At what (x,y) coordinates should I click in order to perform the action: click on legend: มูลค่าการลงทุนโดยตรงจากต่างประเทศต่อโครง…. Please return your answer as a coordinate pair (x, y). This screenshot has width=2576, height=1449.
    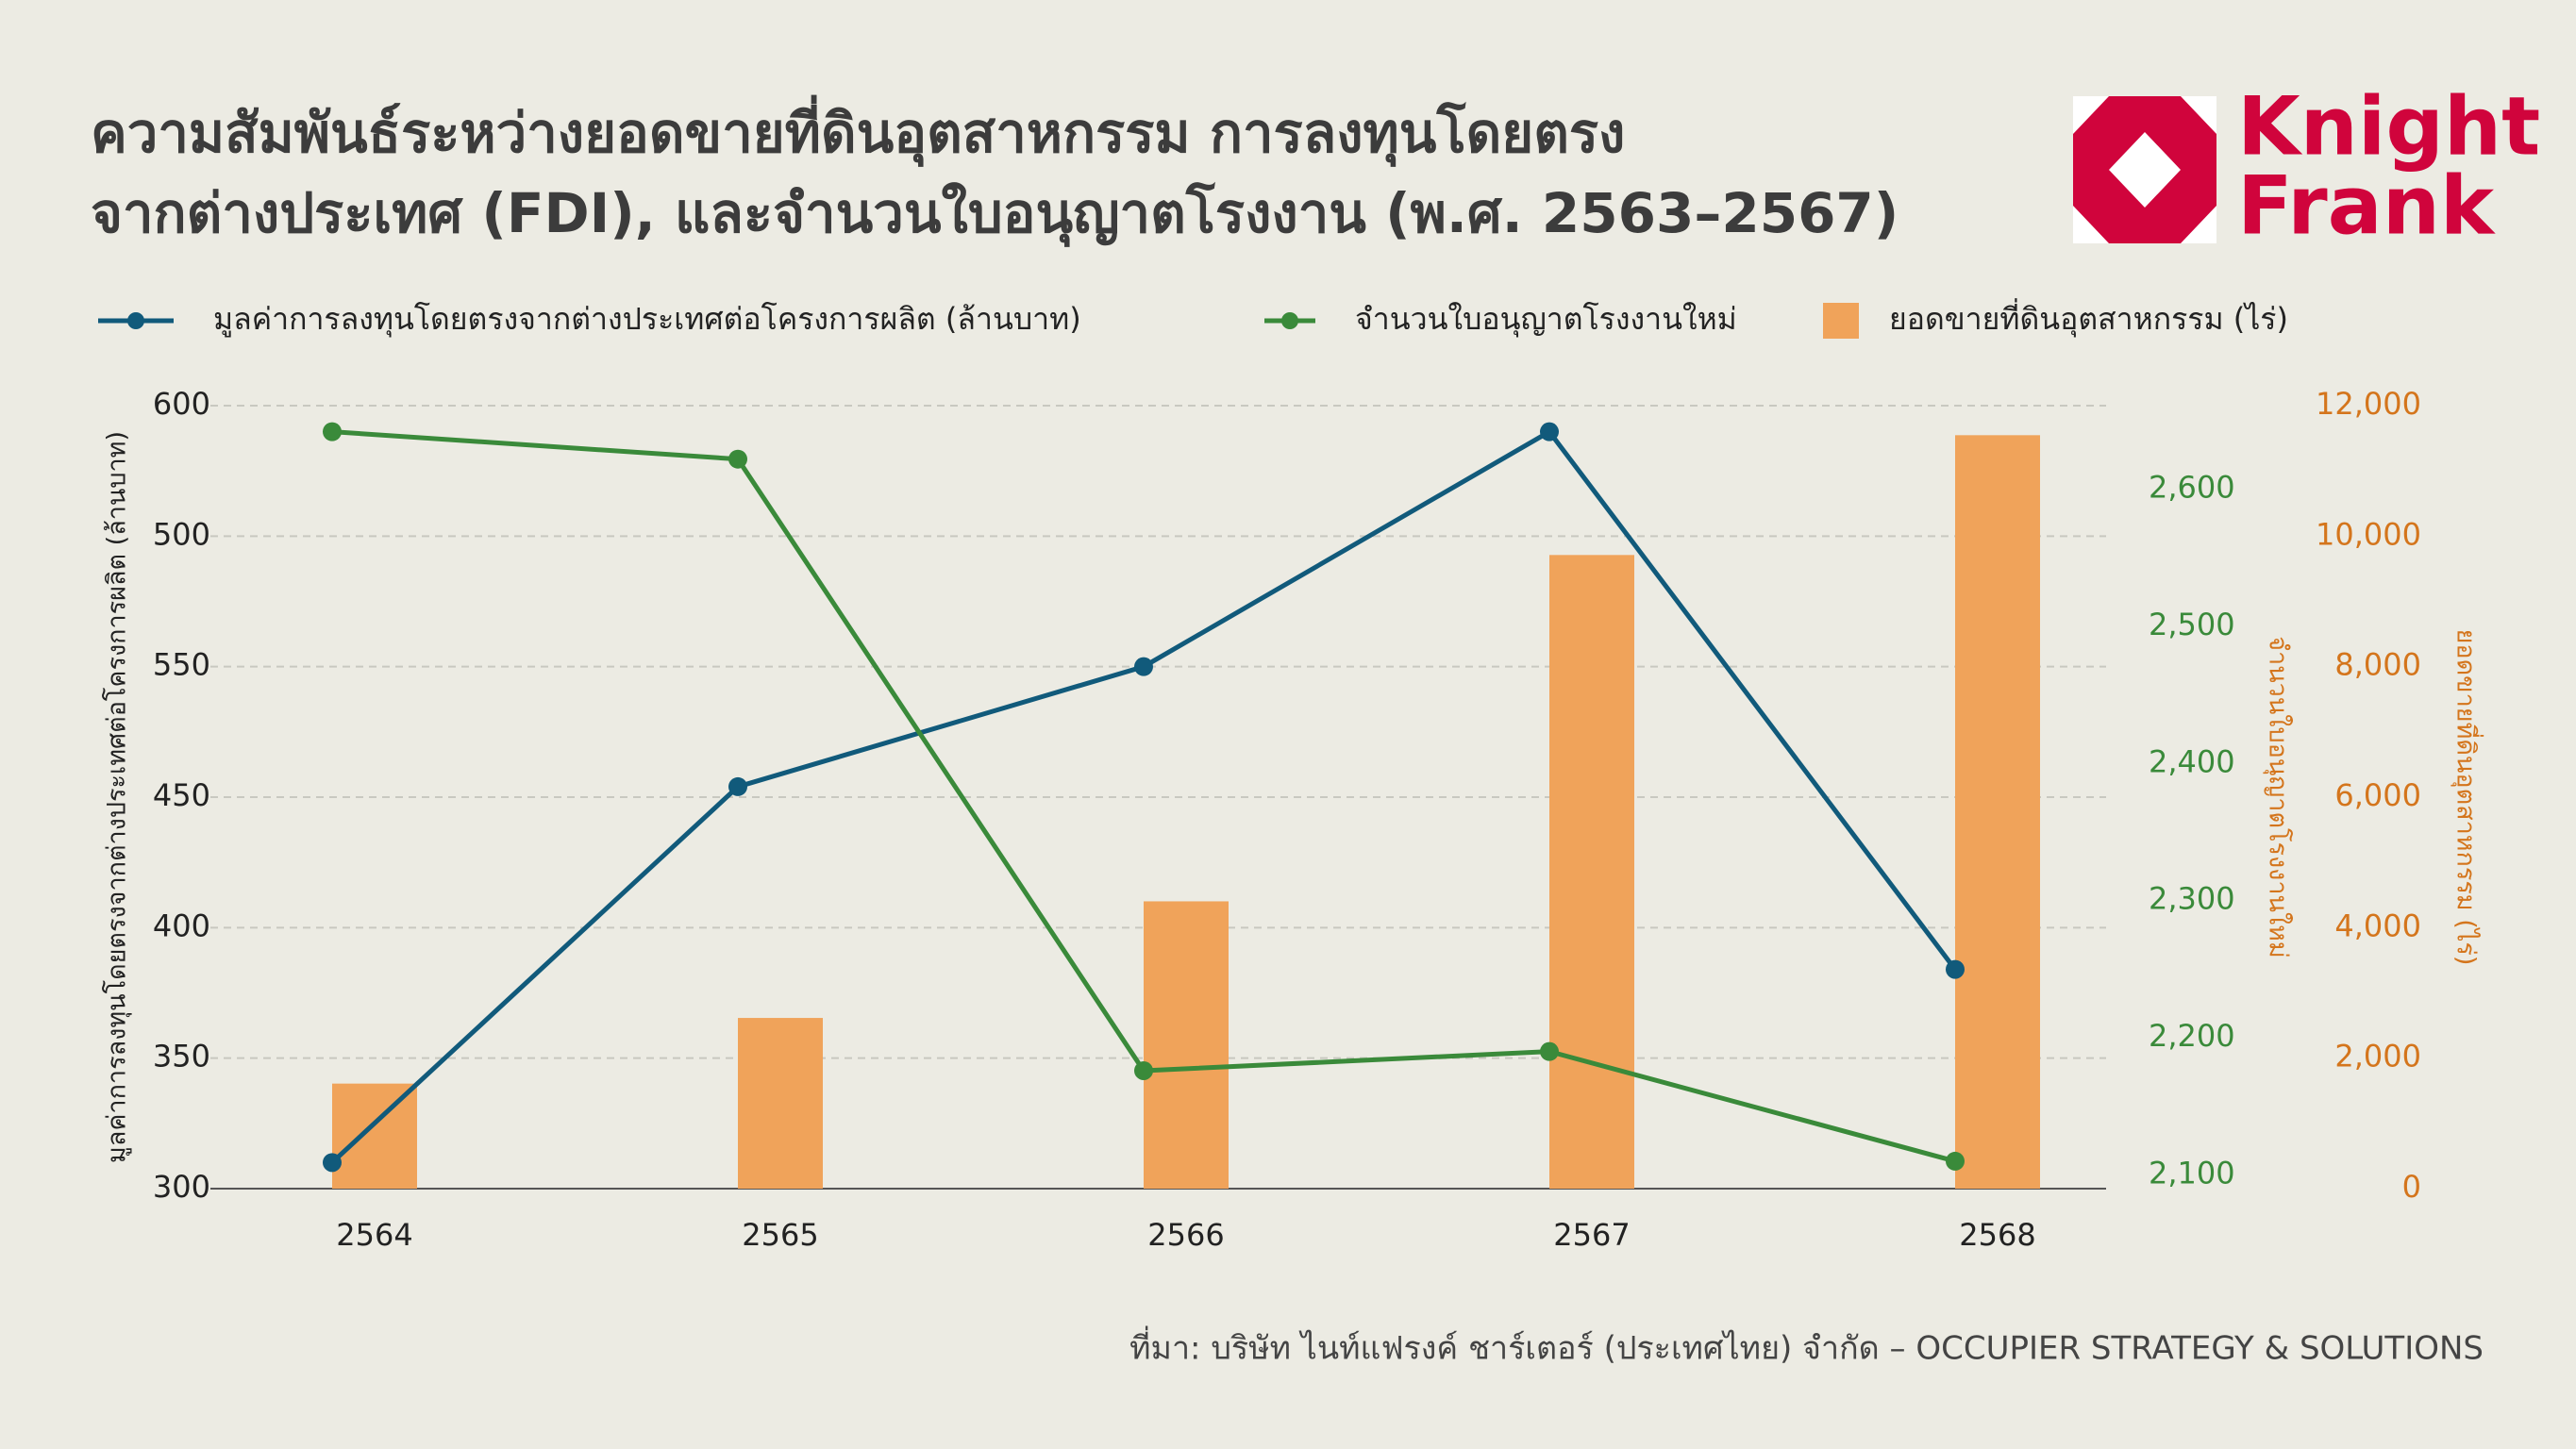
    Looking at the image, I should click on (1193, 318).